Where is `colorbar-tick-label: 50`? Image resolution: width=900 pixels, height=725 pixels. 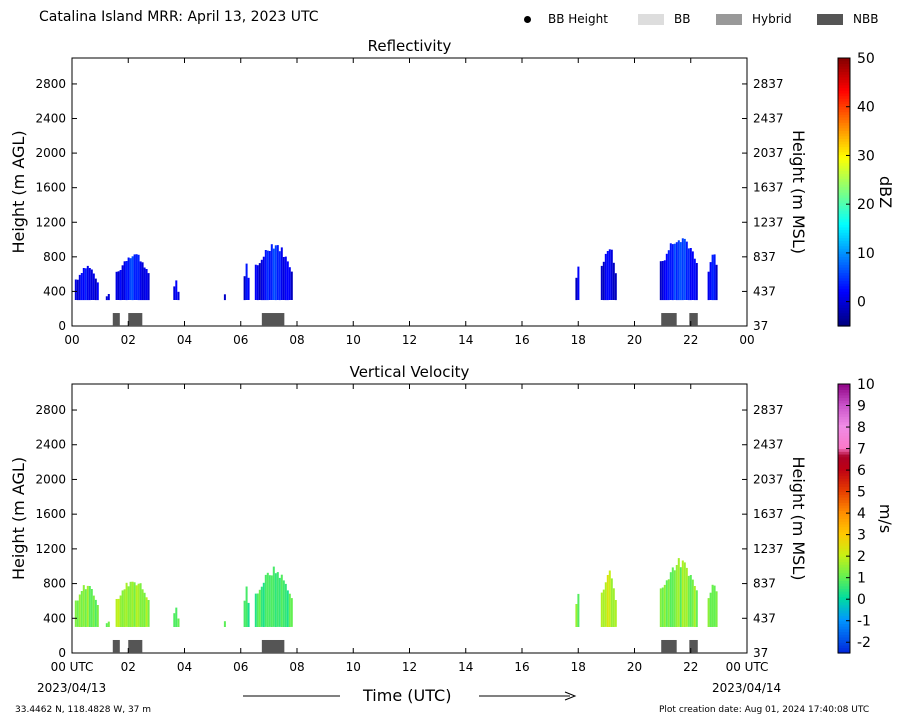
colorbar-tick-label: 50 is located at coordinates (866, 59).